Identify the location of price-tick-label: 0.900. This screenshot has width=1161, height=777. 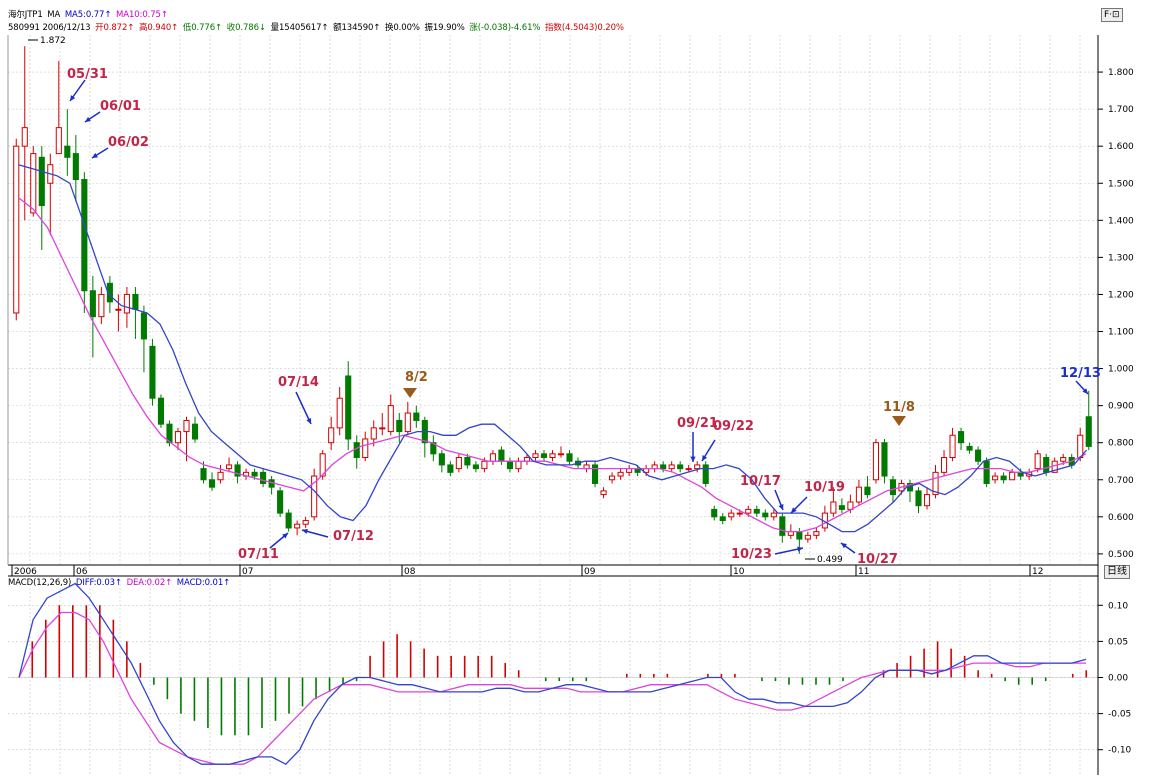
(1121, 407).